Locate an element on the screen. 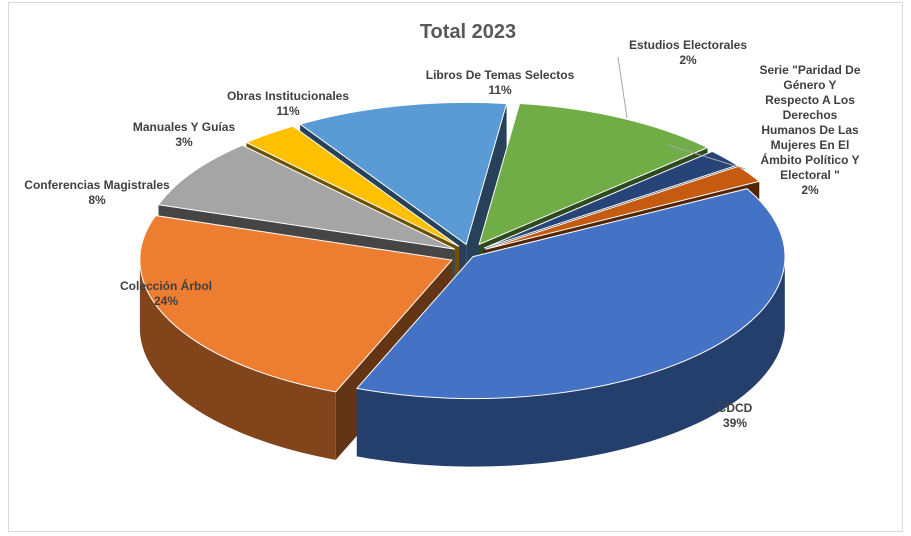 This screenshot has height=536, width=911. leader-lines is located at coordinates (681, 113).